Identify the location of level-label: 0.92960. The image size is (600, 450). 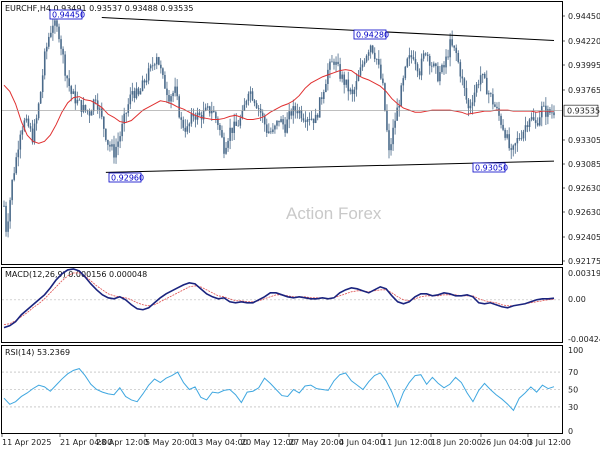
(127, 178).